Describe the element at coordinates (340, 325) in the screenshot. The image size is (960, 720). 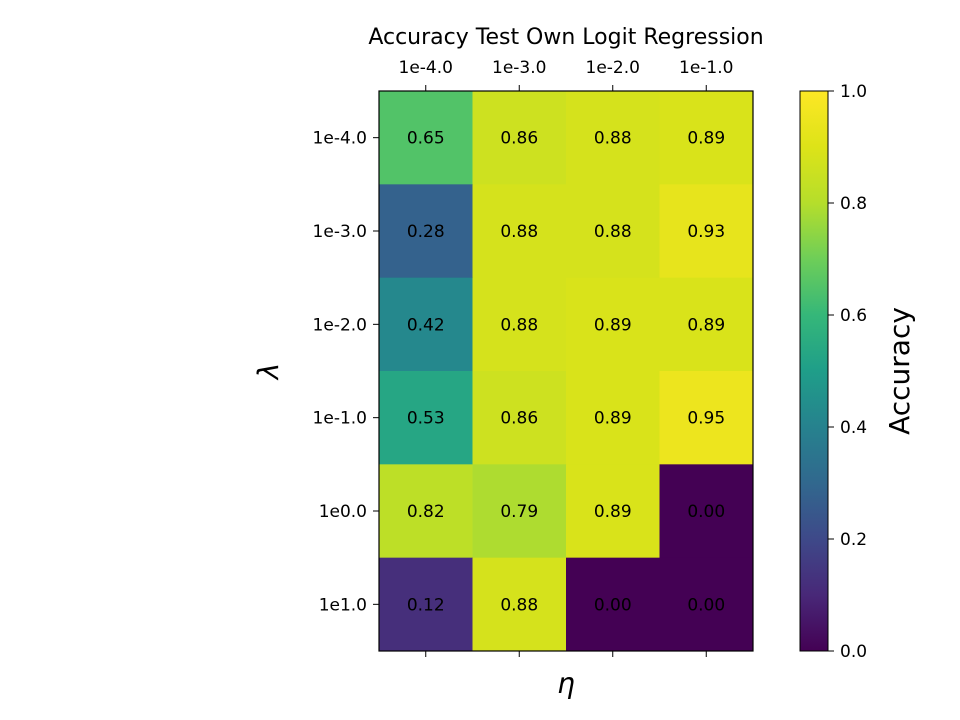
I see `y-tick-label: 1e-2.0` at that location.